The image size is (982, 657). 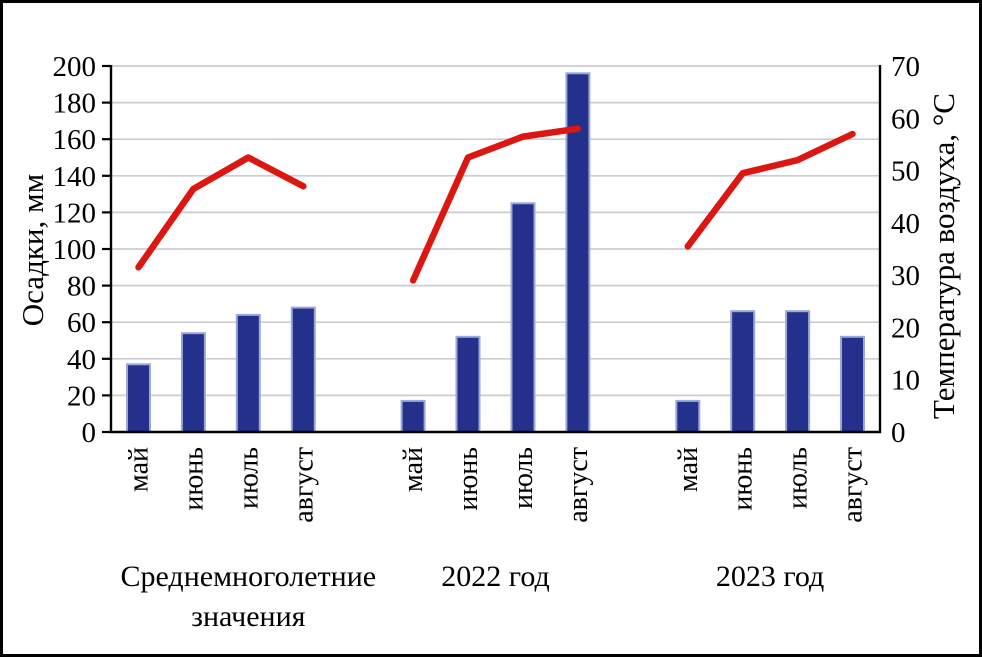 I want to click on right-tick-label: 40, so click(x=905, y=224).